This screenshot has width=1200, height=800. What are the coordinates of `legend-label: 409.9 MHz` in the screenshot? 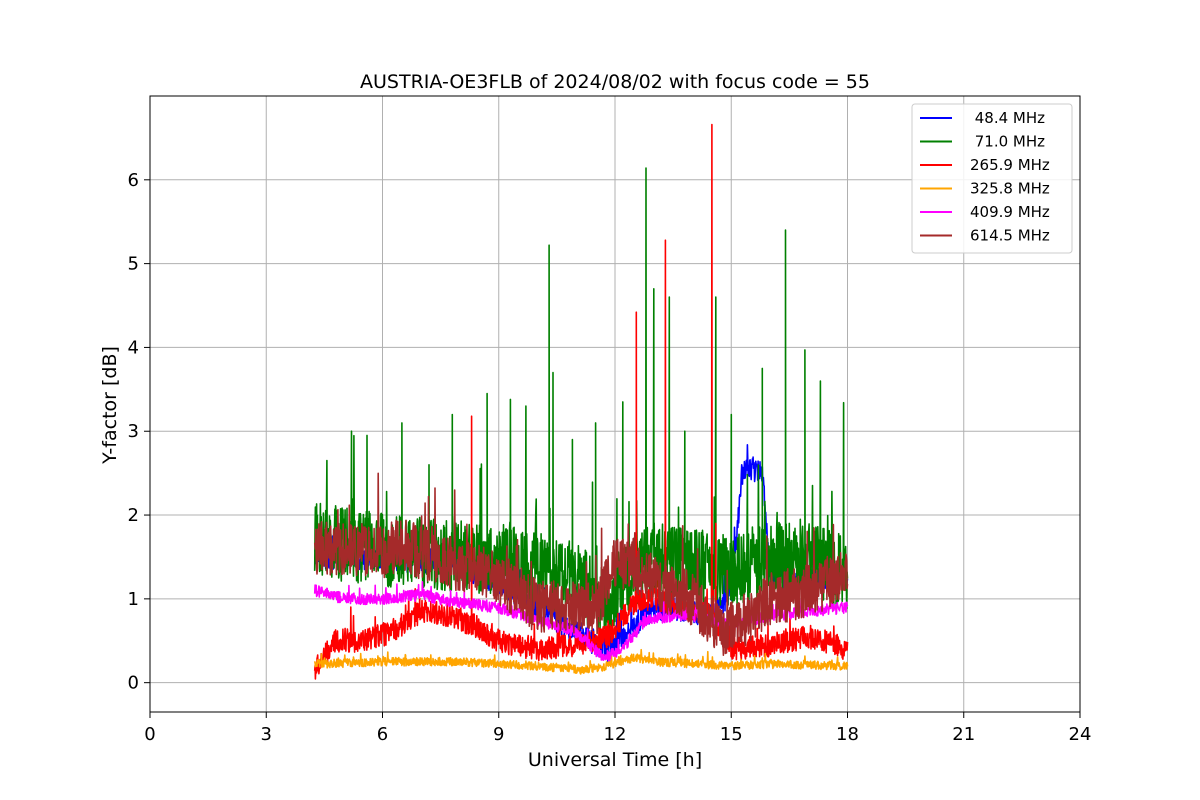 It's located at (1010, 212).